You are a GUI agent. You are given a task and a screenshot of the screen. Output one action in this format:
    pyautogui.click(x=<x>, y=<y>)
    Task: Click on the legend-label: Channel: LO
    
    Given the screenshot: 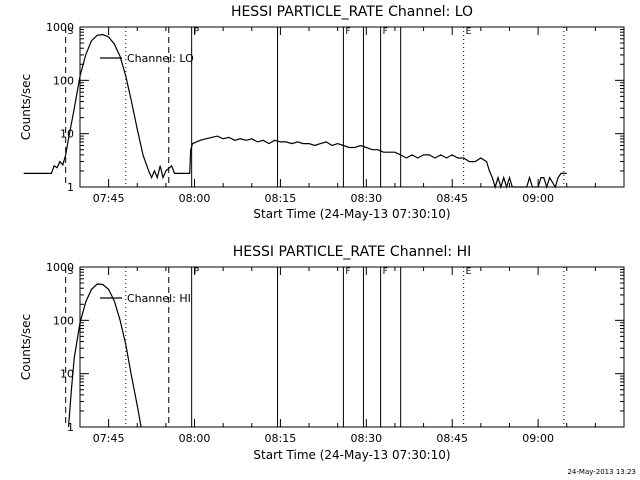 What is the action you would take?
    pyautogui.click(x=160, y=58)
    